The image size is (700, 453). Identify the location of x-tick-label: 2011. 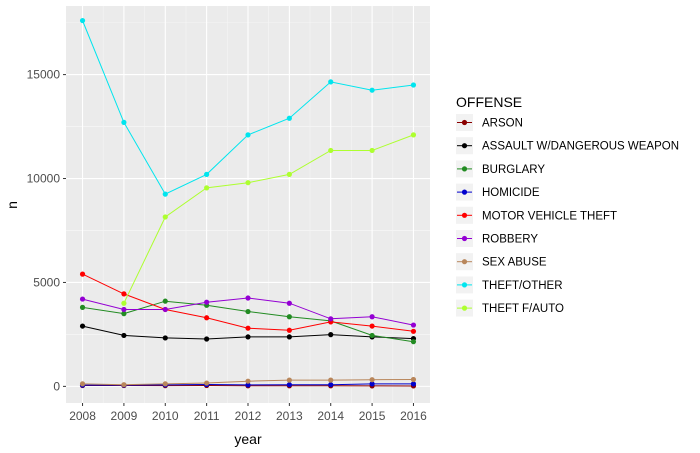
(207, 416).